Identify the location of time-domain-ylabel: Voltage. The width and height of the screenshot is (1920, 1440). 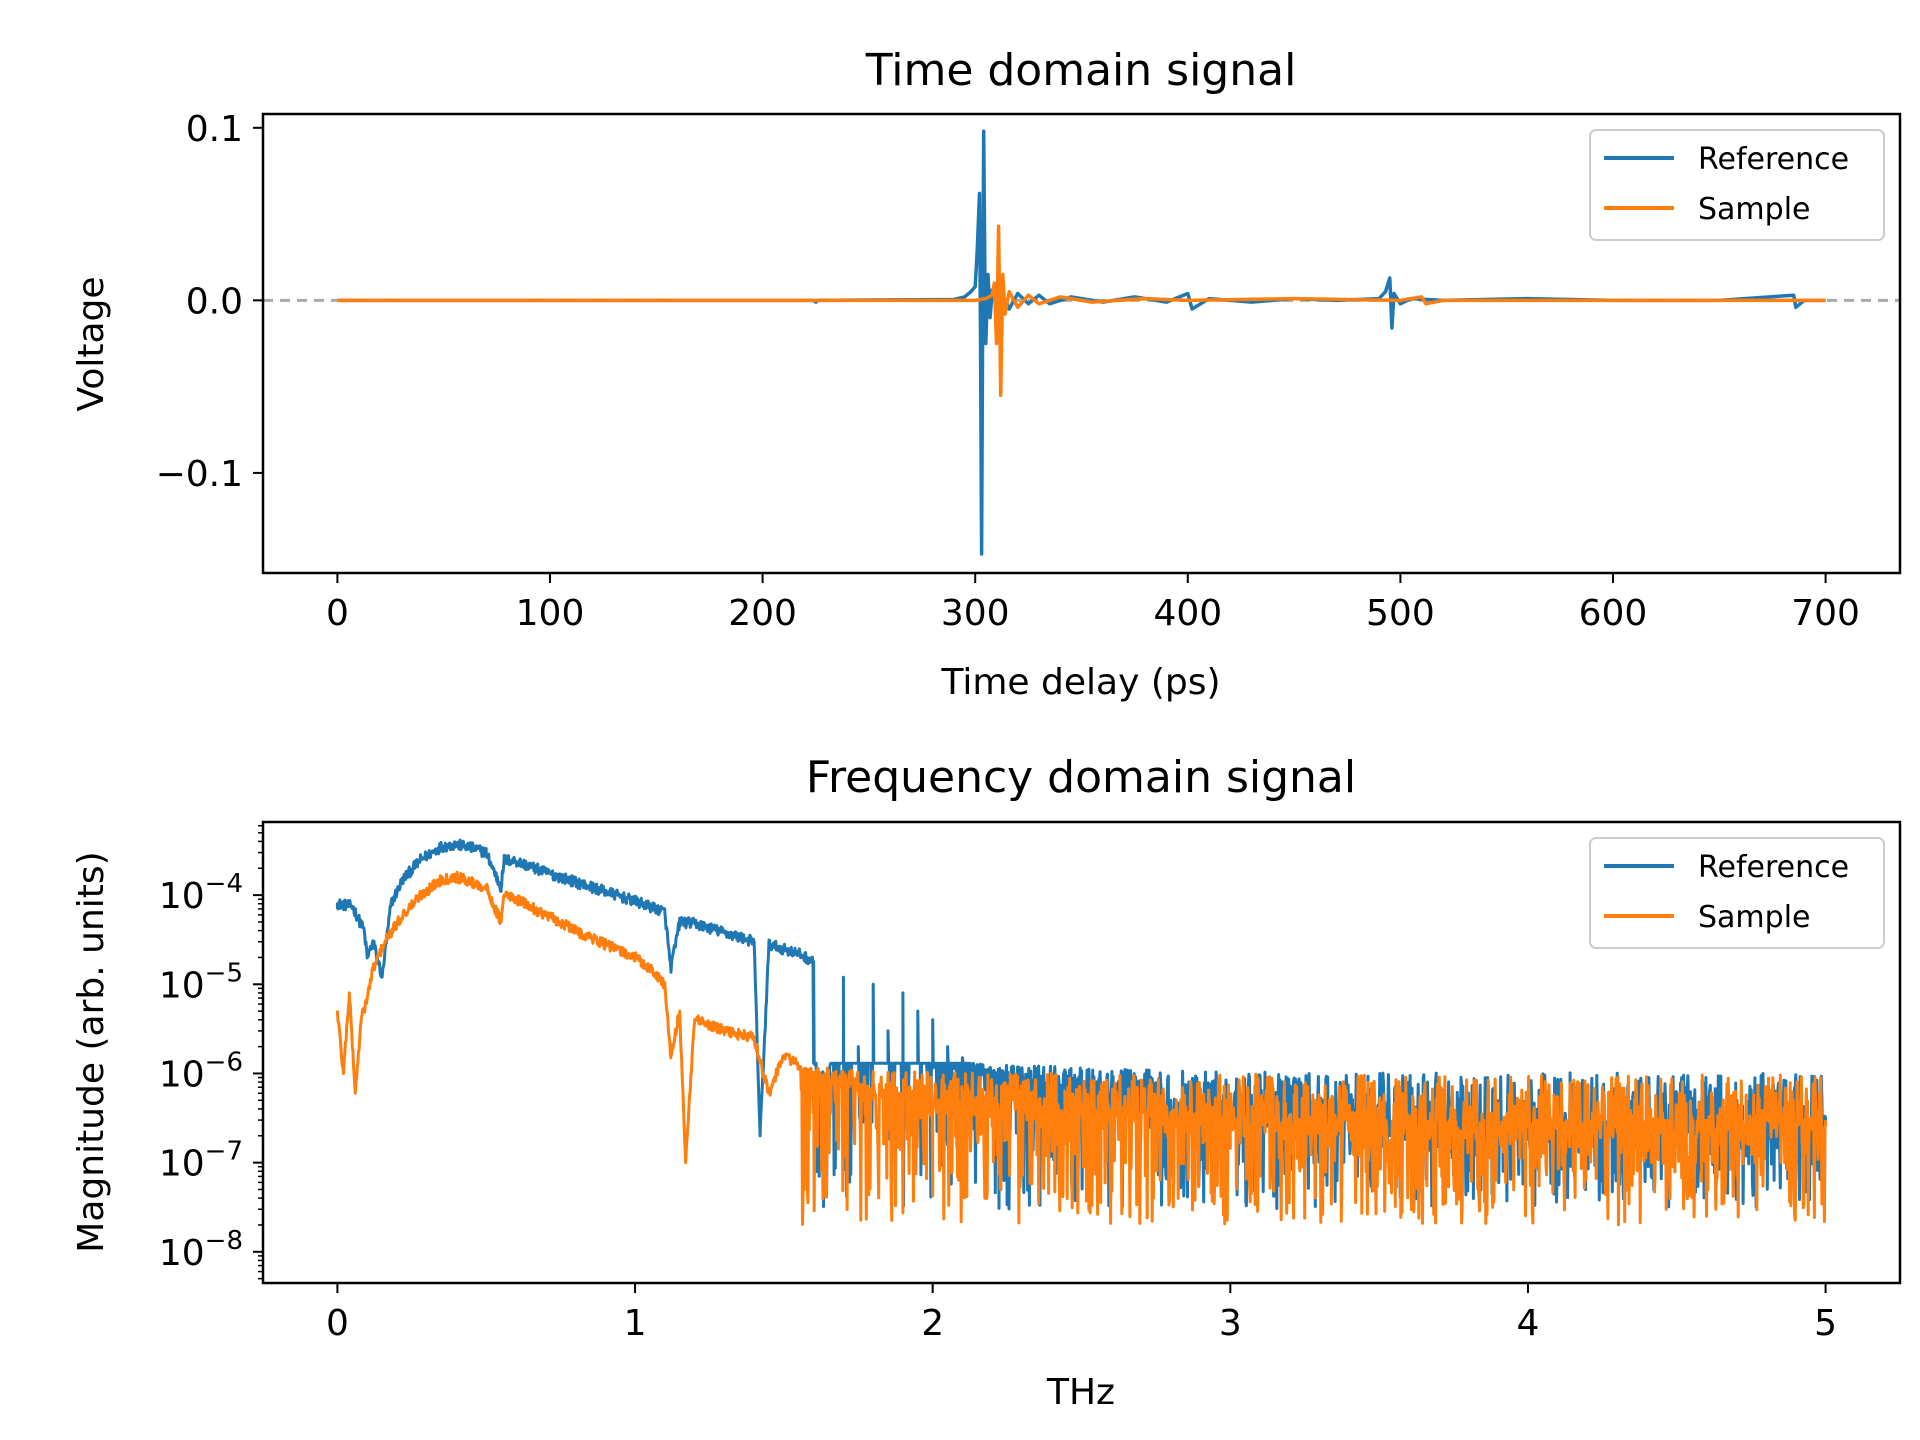
(91, 343).